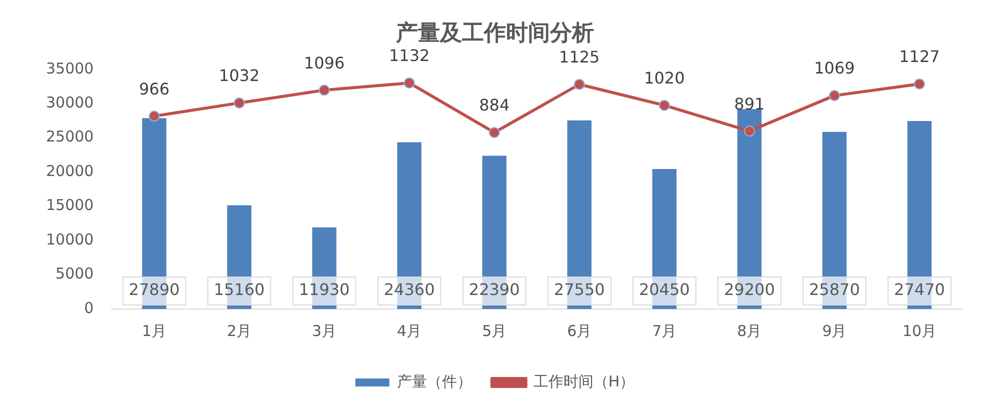 The width and height of the screenshot is (1000, 413). What do you see at coordinates (584, 381) in the screenshot?
I see `legend-label: 工作时间（H）` at bounding box center [584, 381].